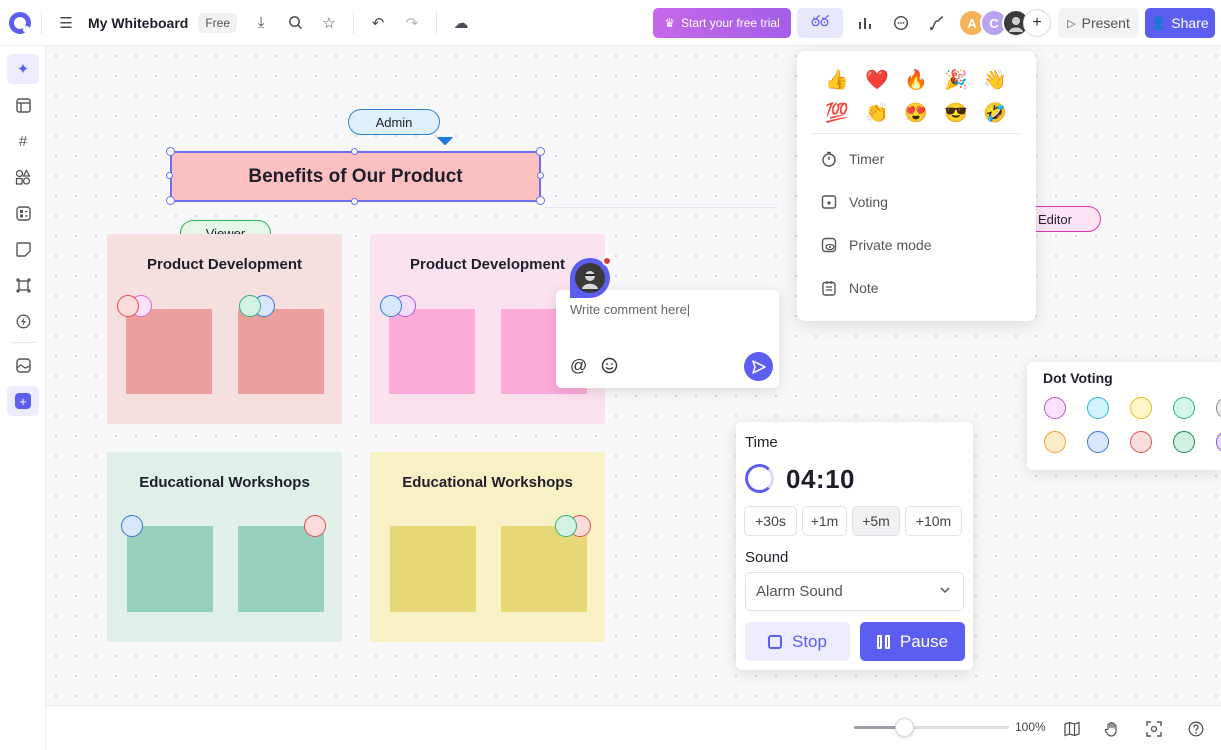 This screenshot has width=1221, height=750. What do you see at coordinates (1072, 729) in the screenshot?
I see `map-icon` at bounding box center [1072, 729].